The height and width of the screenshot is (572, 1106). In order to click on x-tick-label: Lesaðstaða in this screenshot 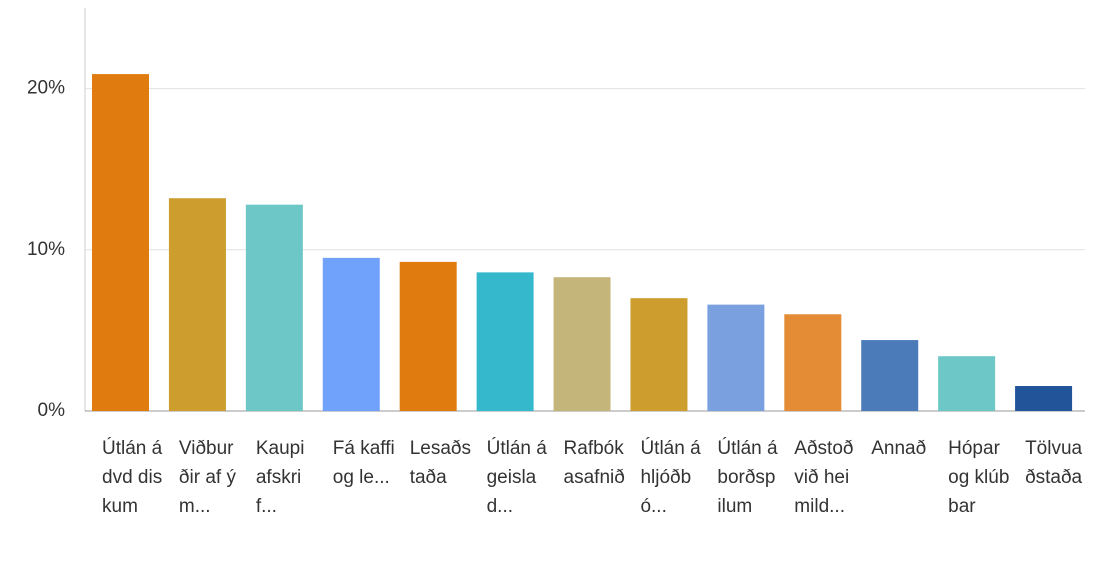, I will do `click(440, 463)`.